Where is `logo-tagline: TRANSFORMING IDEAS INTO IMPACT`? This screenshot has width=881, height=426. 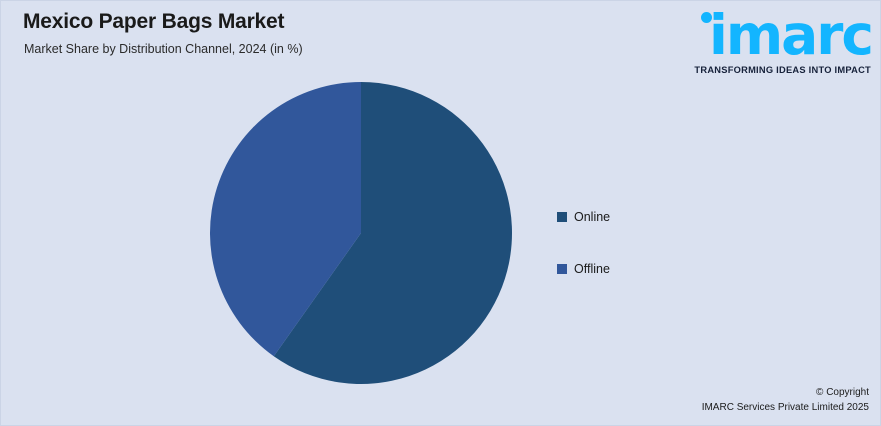 logo-tagline: TRANSFORMING IDEAS INTO IMPACT is located at coordinates (782, 70).